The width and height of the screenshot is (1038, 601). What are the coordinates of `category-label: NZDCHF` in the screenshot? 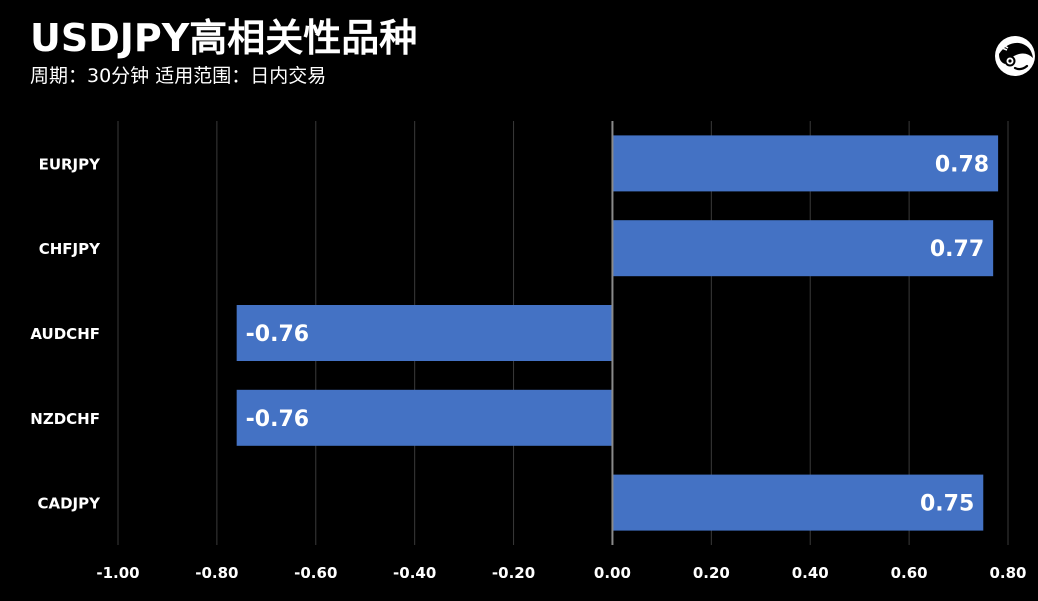 It's located at (65, 419).